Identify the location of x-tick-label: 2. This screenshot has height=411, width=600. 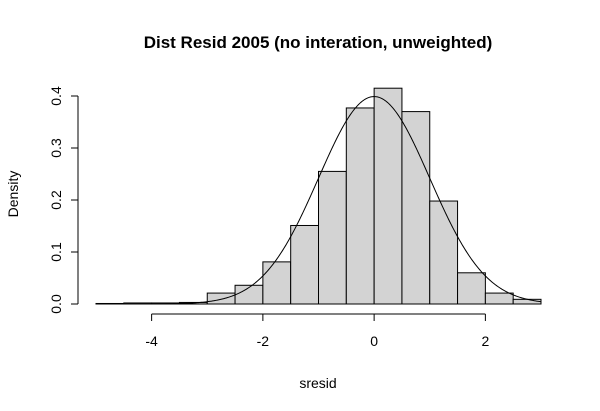
(485, 341).